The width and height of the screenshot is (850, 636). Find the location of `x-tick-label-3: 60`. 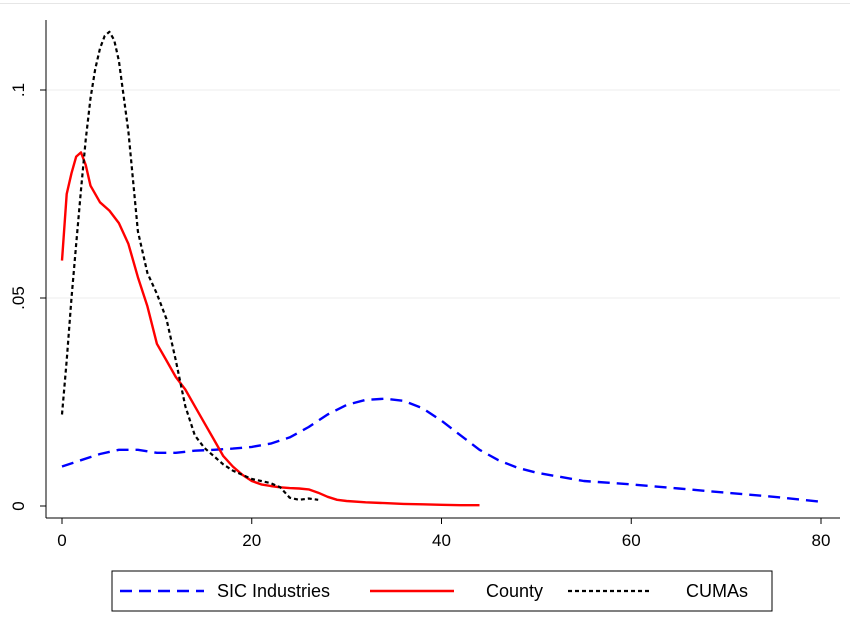

x-tick-label-3: 60 is located at coordinates (631, 540).